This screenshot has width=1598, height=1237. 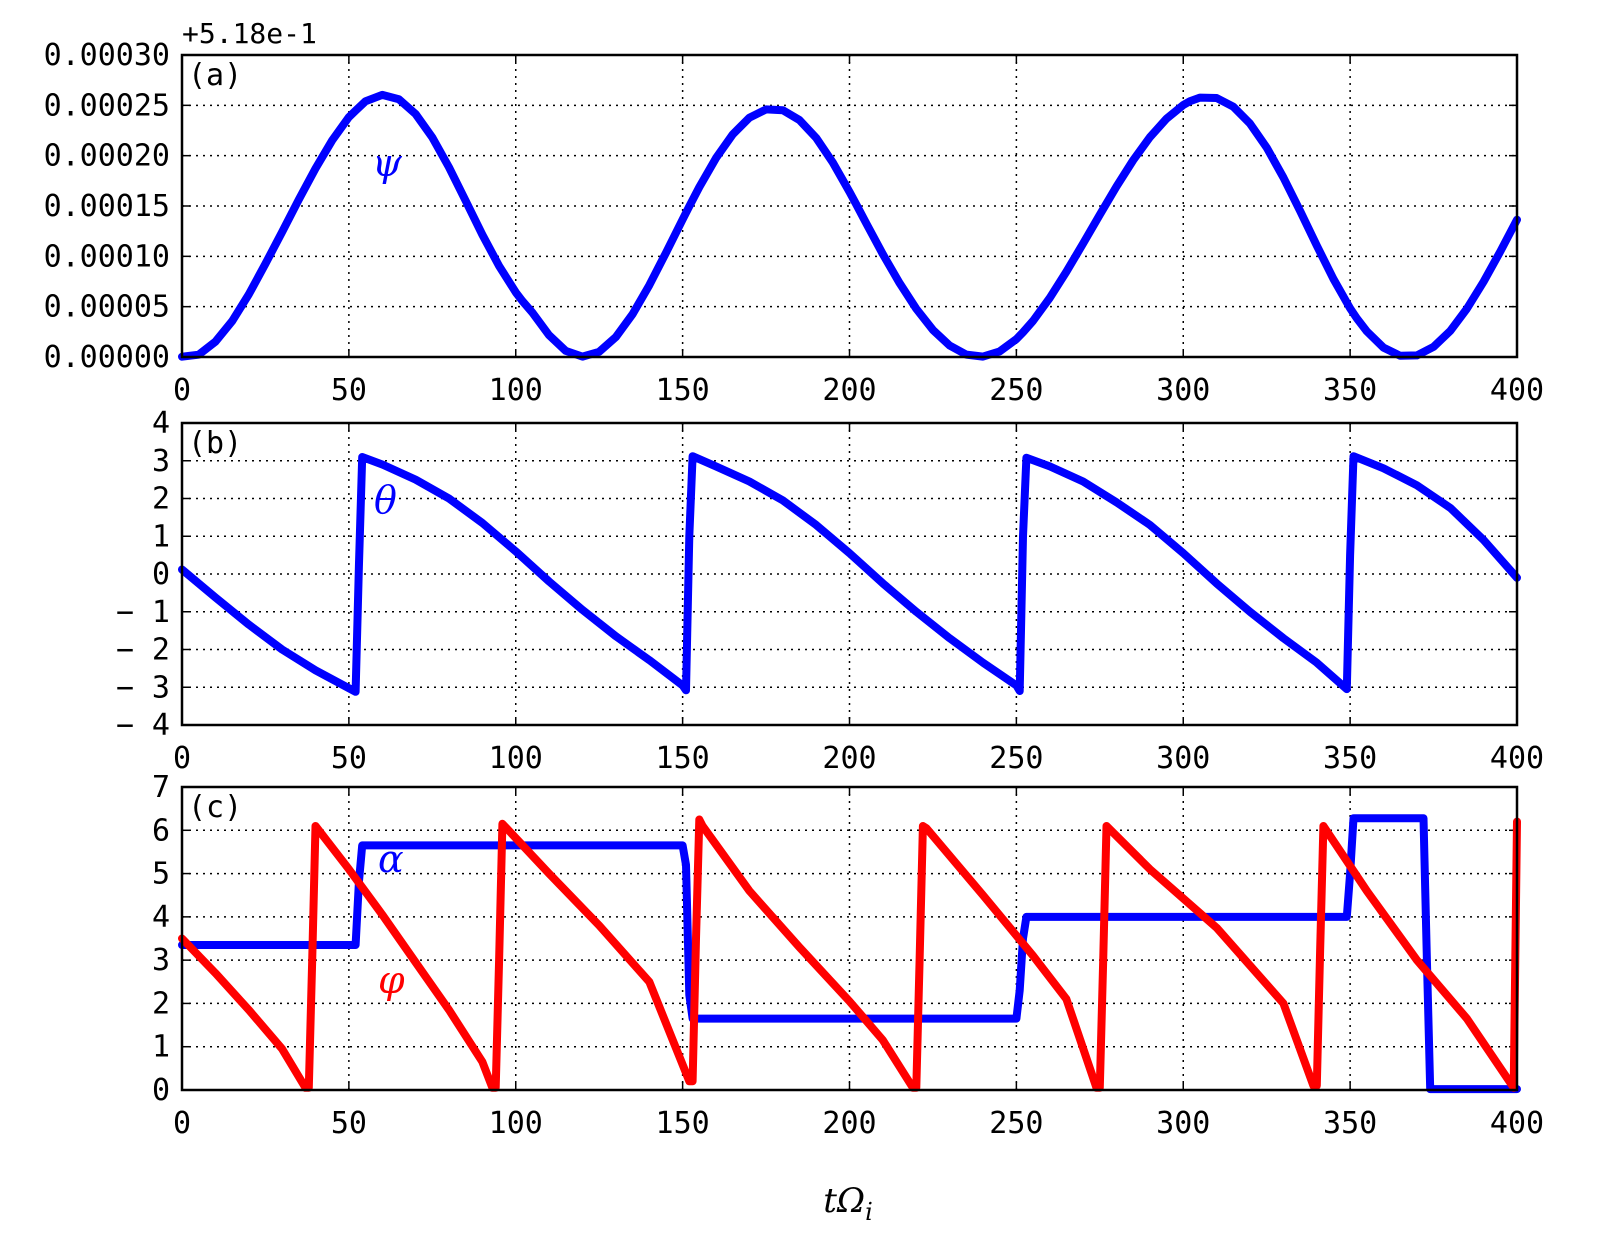 What do you see at coordinates (143, 612) in the screenshot?
I see `y-tick-label: − 1` at bounding box center [143, 612].